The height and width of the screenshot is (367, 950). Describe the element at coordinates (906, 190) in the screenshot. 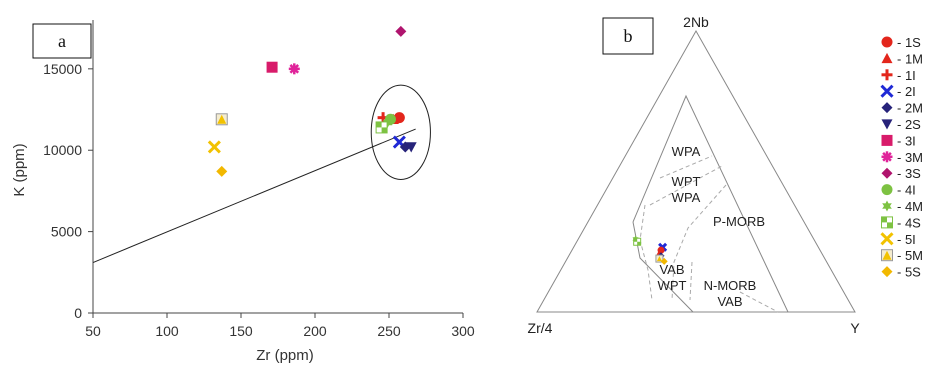

I see `legend-label: - 4I` at that location.